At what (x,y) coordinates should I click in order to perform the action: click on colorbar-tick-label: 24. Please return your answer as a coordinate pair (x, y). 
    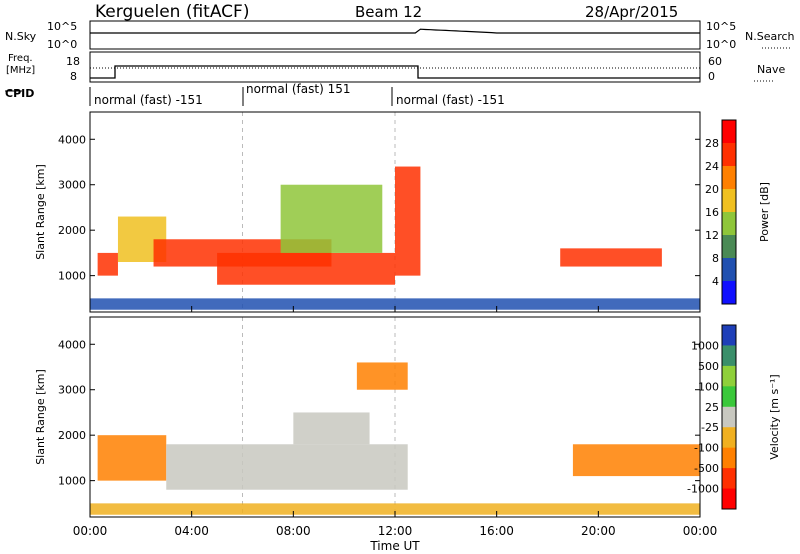
    Looking at the image, I should click on (712, 166).